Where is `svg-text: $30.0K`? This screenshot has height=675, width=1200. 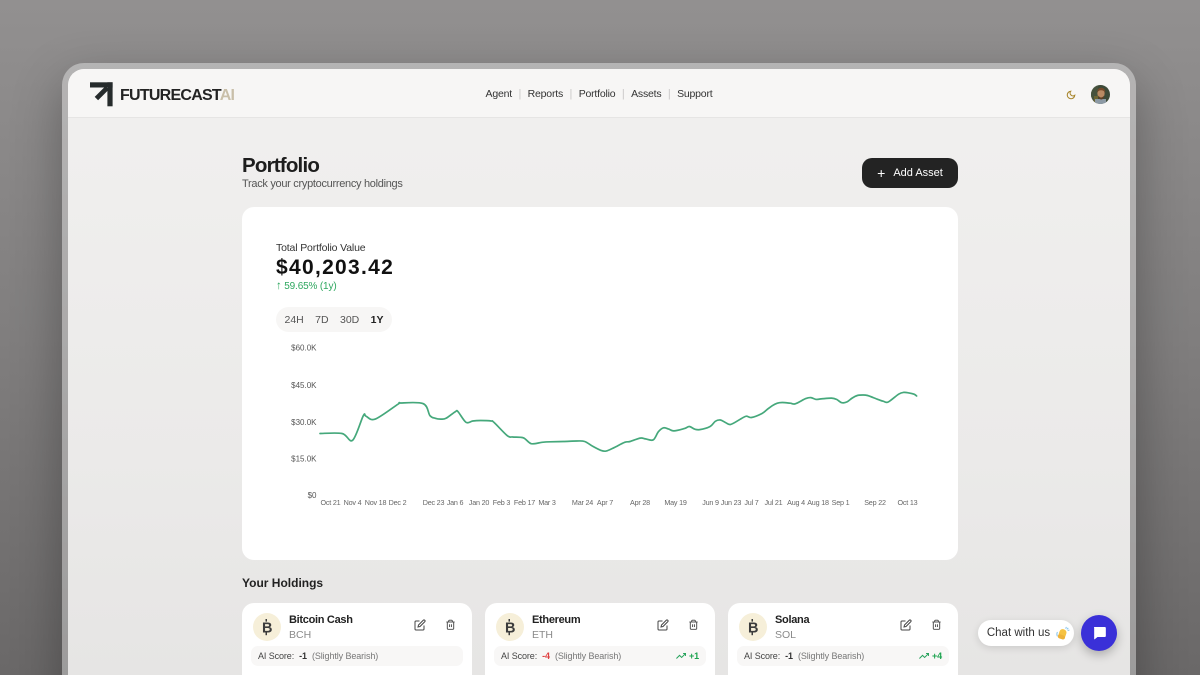 svg-text: $30.0K is located at coordinates (304, 422).